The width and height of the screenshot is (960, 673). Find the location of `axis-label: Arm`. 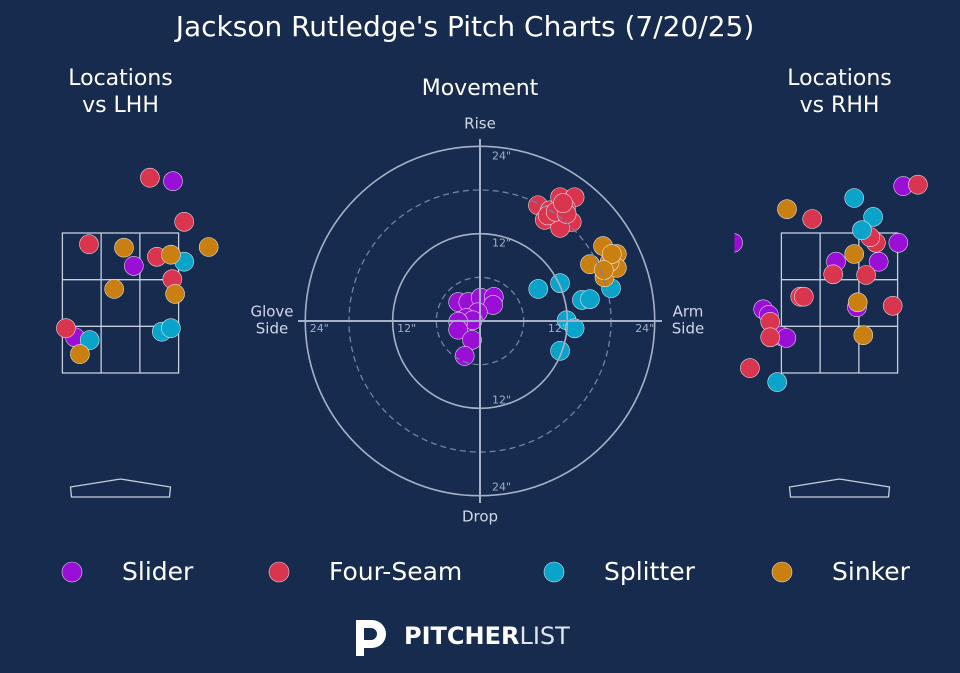

axis-label: Arm is located at coordinates (688, 312).